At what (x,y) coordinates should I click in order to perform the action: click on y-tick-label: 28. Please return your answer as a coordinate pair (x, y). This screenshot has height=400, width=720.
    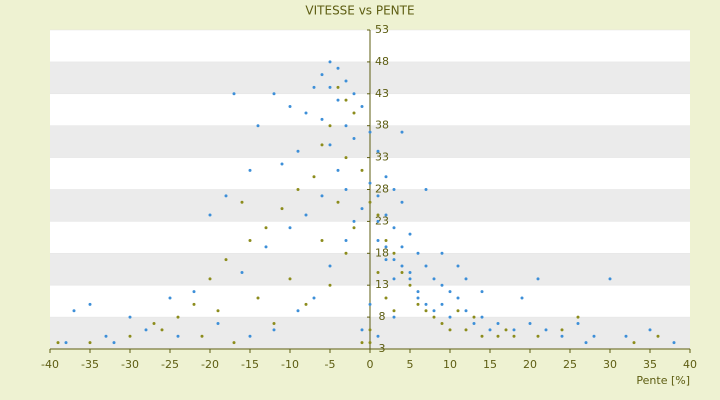
    Looking at the image, I should click on (382, 189).